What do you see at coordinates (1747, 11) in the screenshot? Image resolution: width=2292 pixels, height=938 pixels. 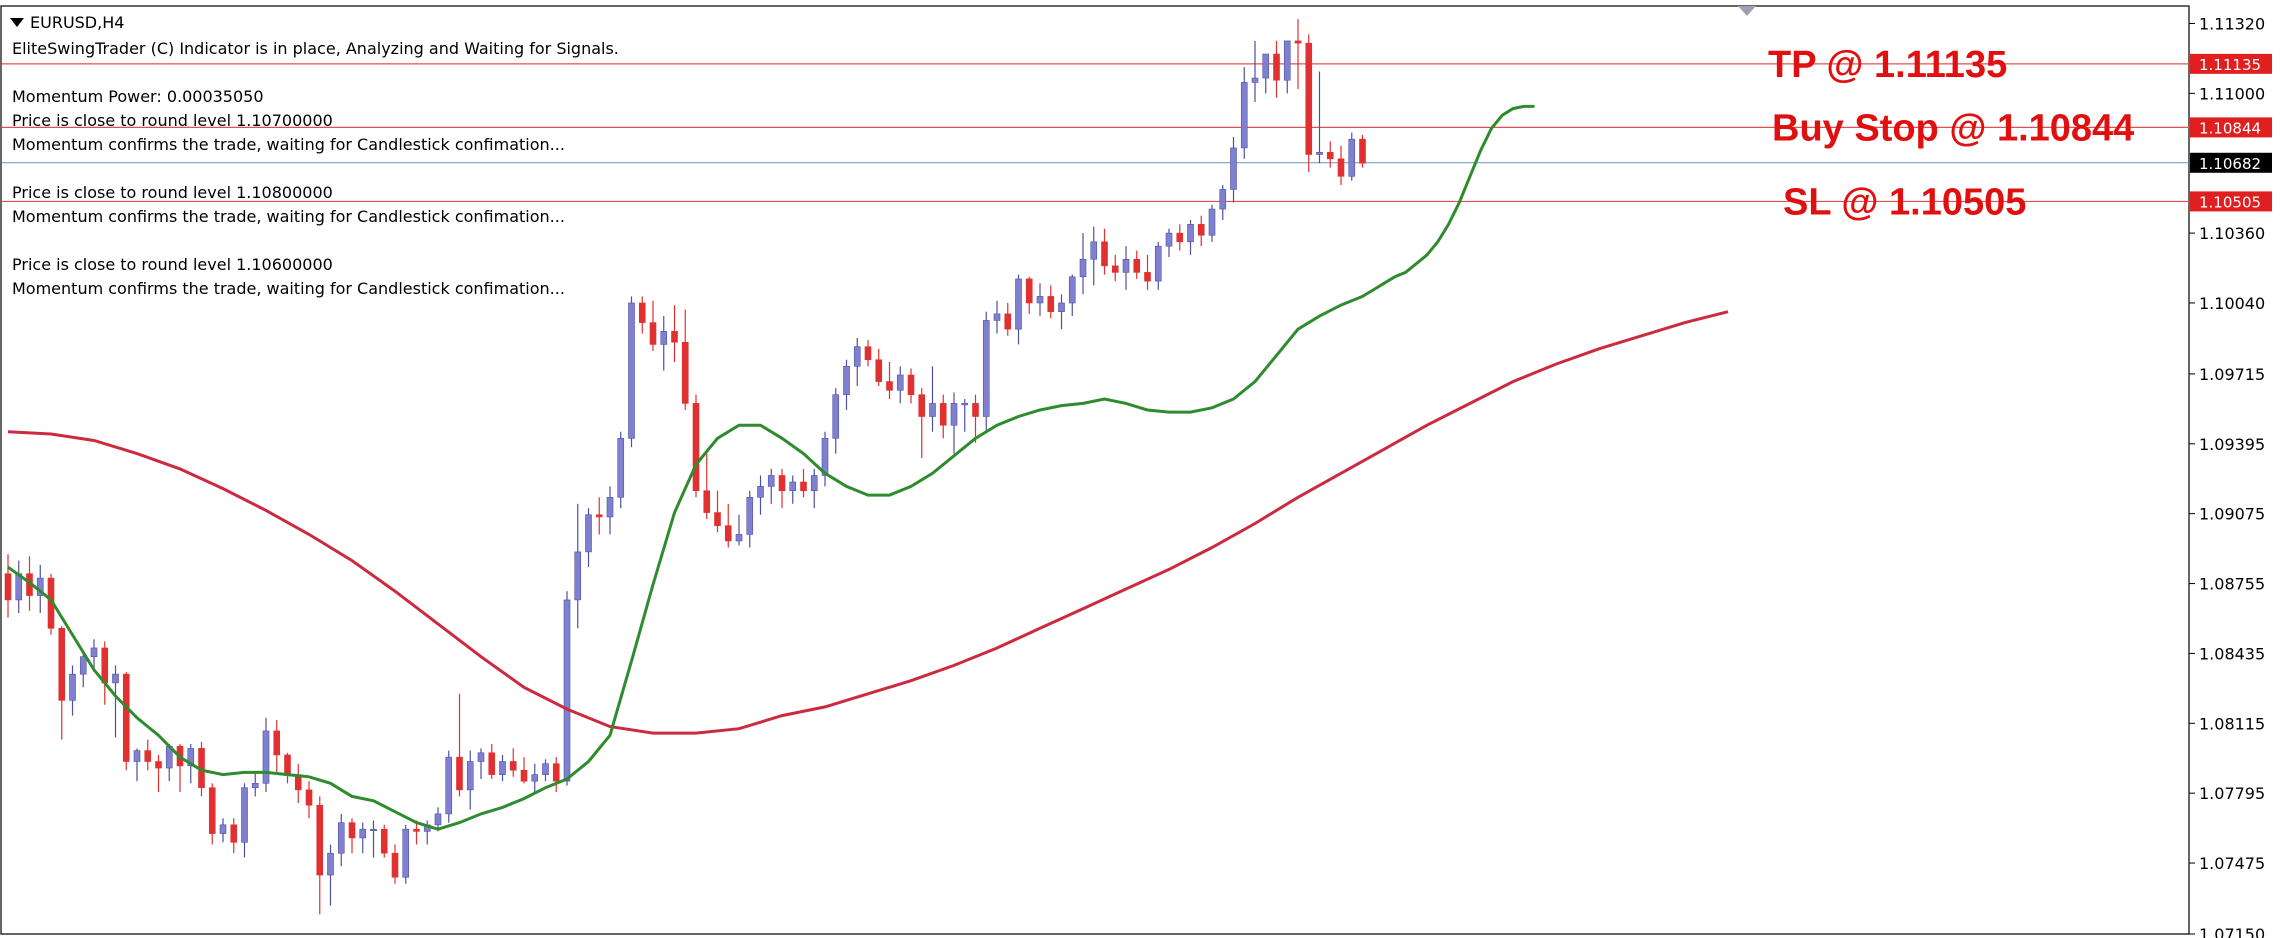 I see `shift-marker-icon` at bounding box center [1747, 11].